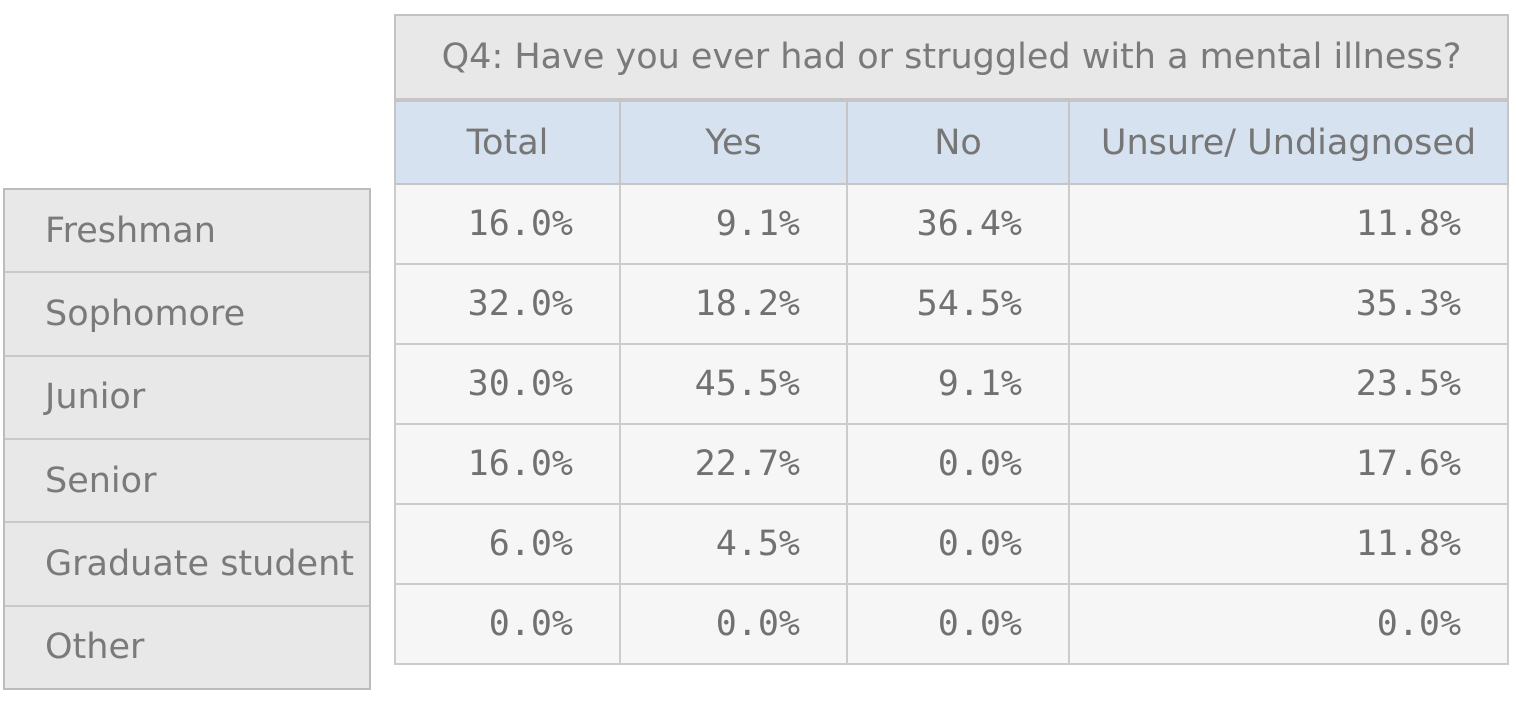 The image size is (1516, 702). What do you see at coordinates (958, 142) in the screenshot?
I see `column-header-no: No` at bounding box center [958, 142].